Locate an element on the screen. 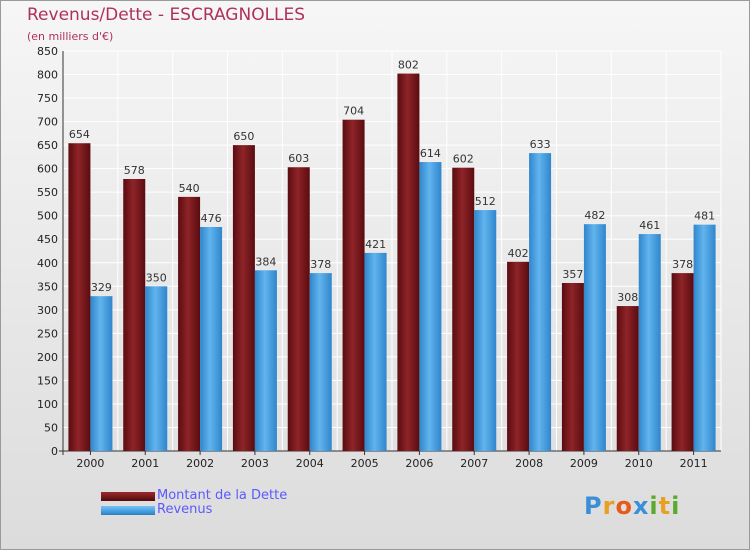 The height and width of the screenshot is (550, 750). legend-label-revenue: Revenus is located at coordinates (185, 509).